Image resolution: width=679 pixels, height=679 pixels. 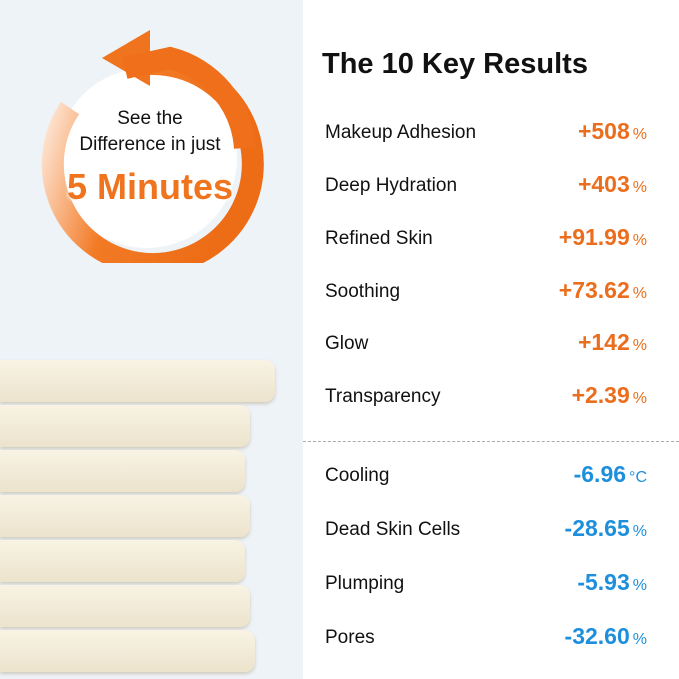 I want to click on result-unit: °C, so click(x=638, y=477).